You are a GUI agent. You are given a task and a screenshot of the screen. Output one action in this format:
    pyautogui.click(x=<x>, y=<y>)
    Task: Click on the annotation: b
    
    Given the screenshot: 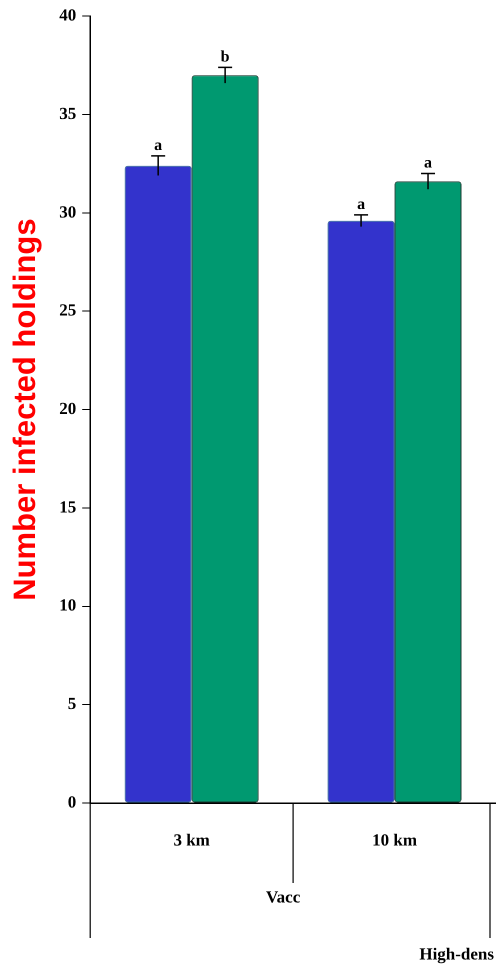 What is the action you would take?
    pyautogui.click(x=225, y=57)
    